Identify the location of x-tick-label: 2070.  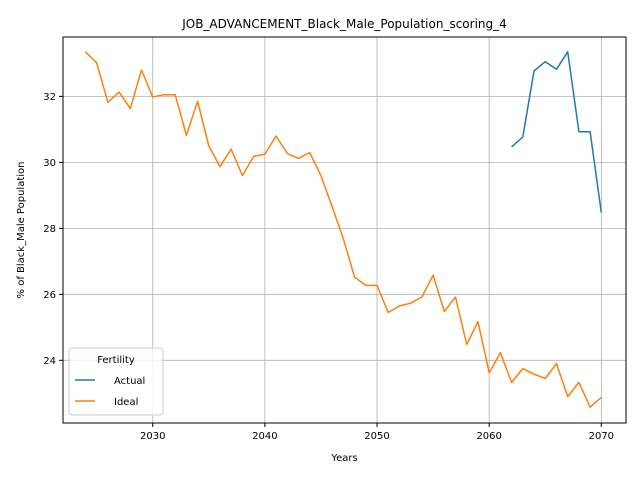
(601, 436).